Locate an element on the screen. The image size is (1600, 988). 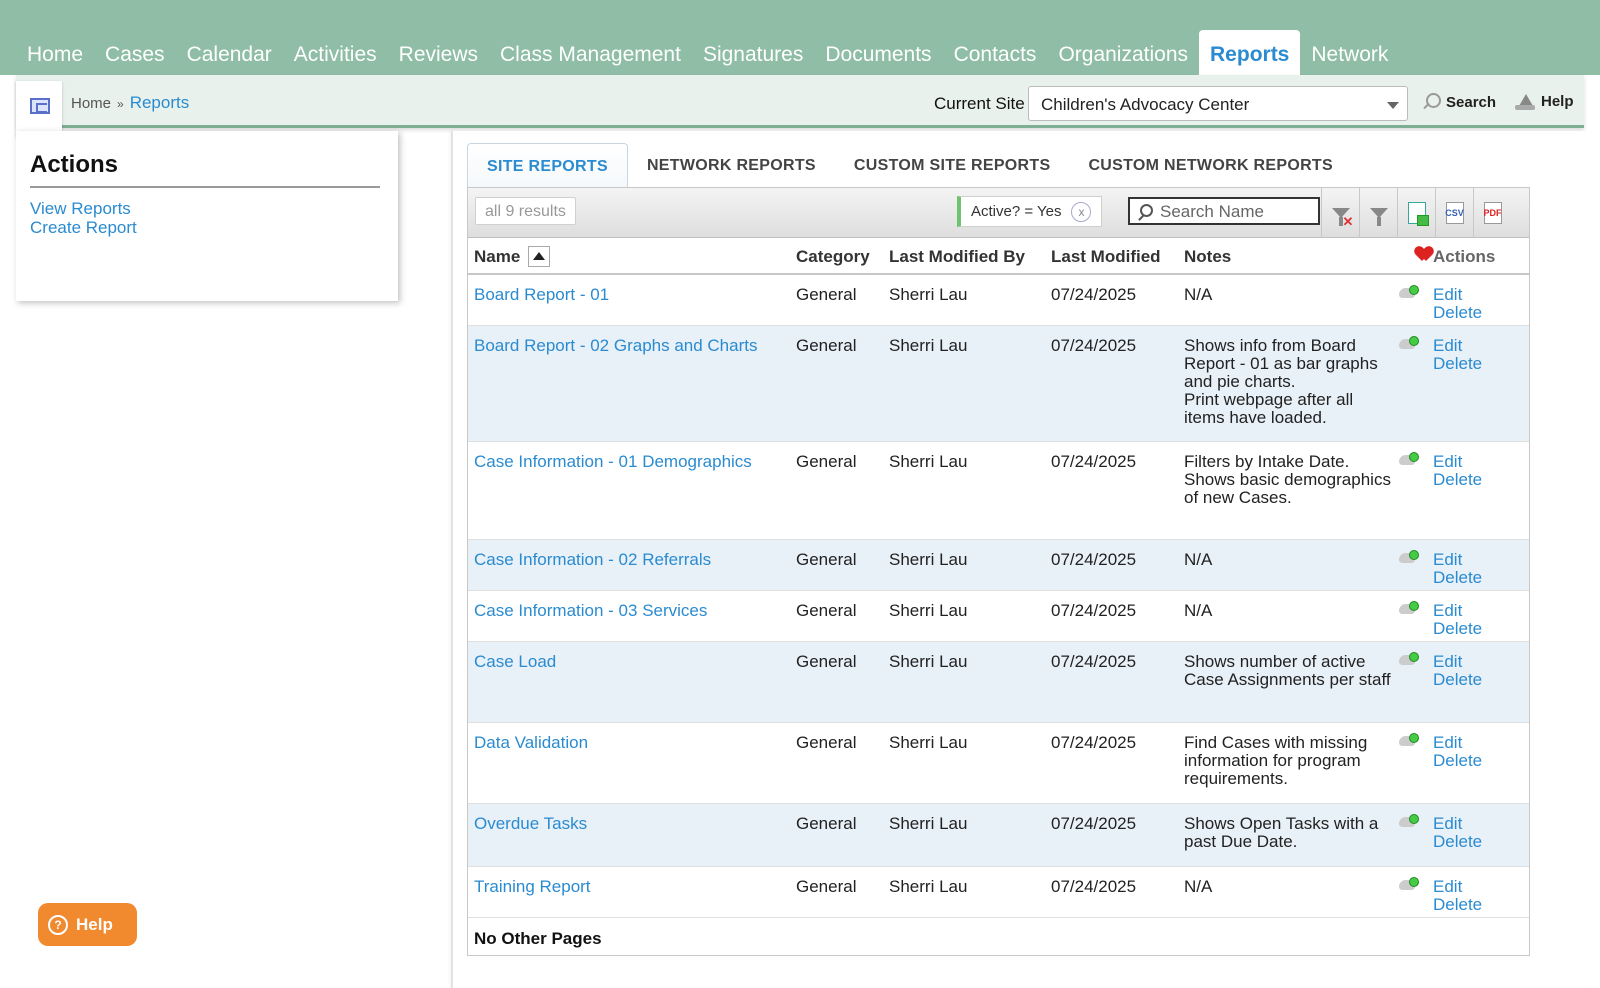
tab-custom-network-reports: CUSTOM NETWORK REPORTS is located at coordinates (1210, 165).